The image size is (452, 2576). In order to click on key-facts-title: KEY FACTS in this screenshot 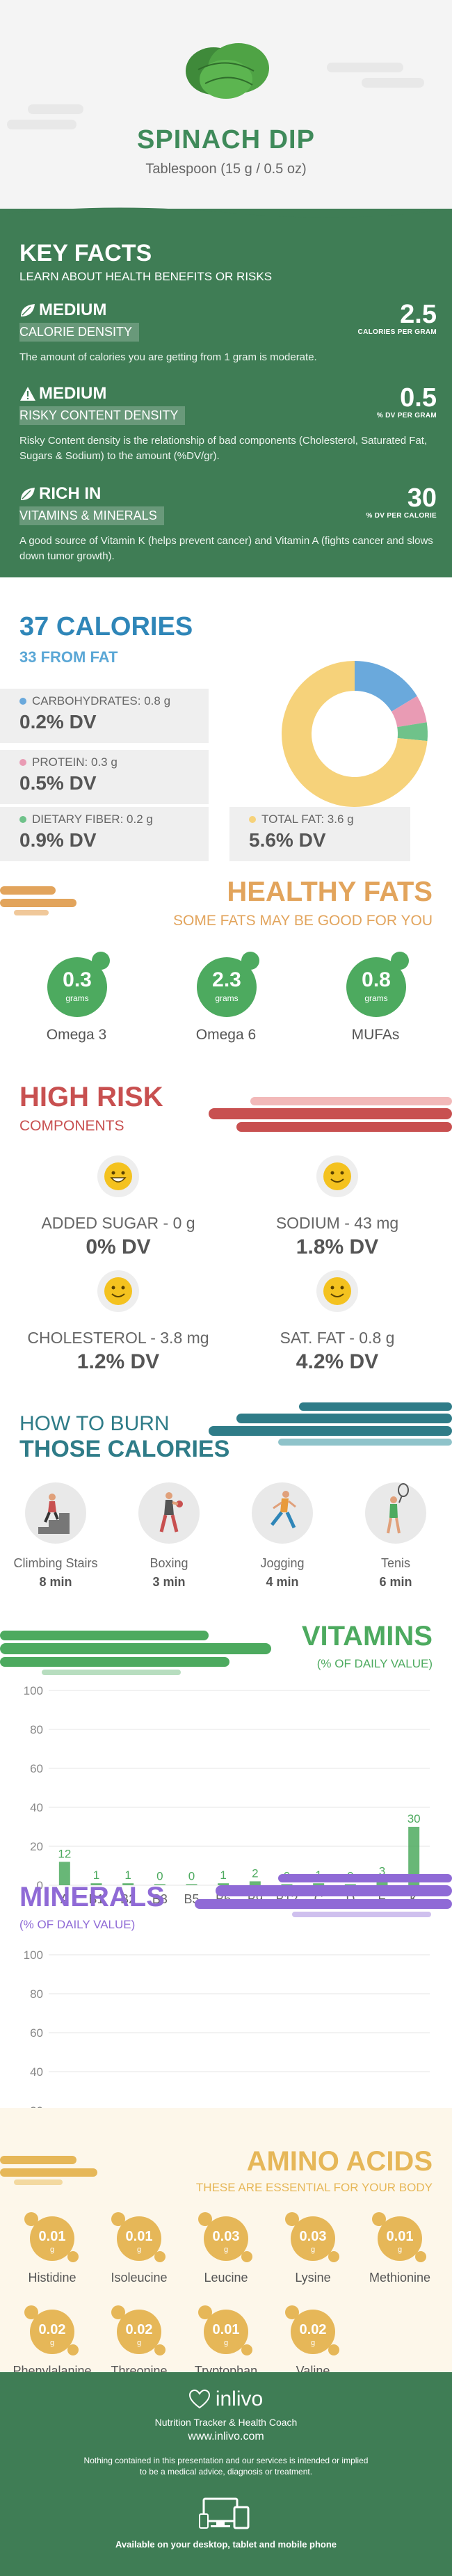, I will do `click(85, 253)`.